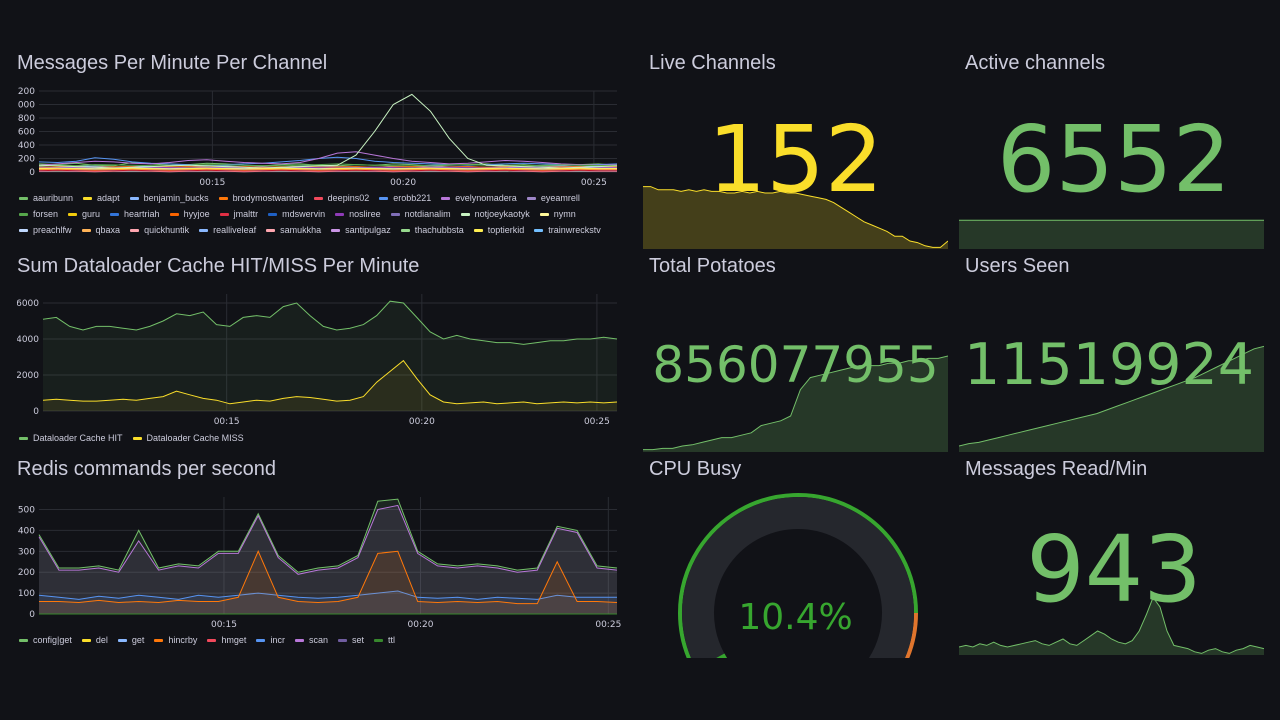 The width and height of the screenshot is (1280, 720). Describe the element at coordinates (328, 165) in the screenshot. I see `series-line-forsen` at that location.